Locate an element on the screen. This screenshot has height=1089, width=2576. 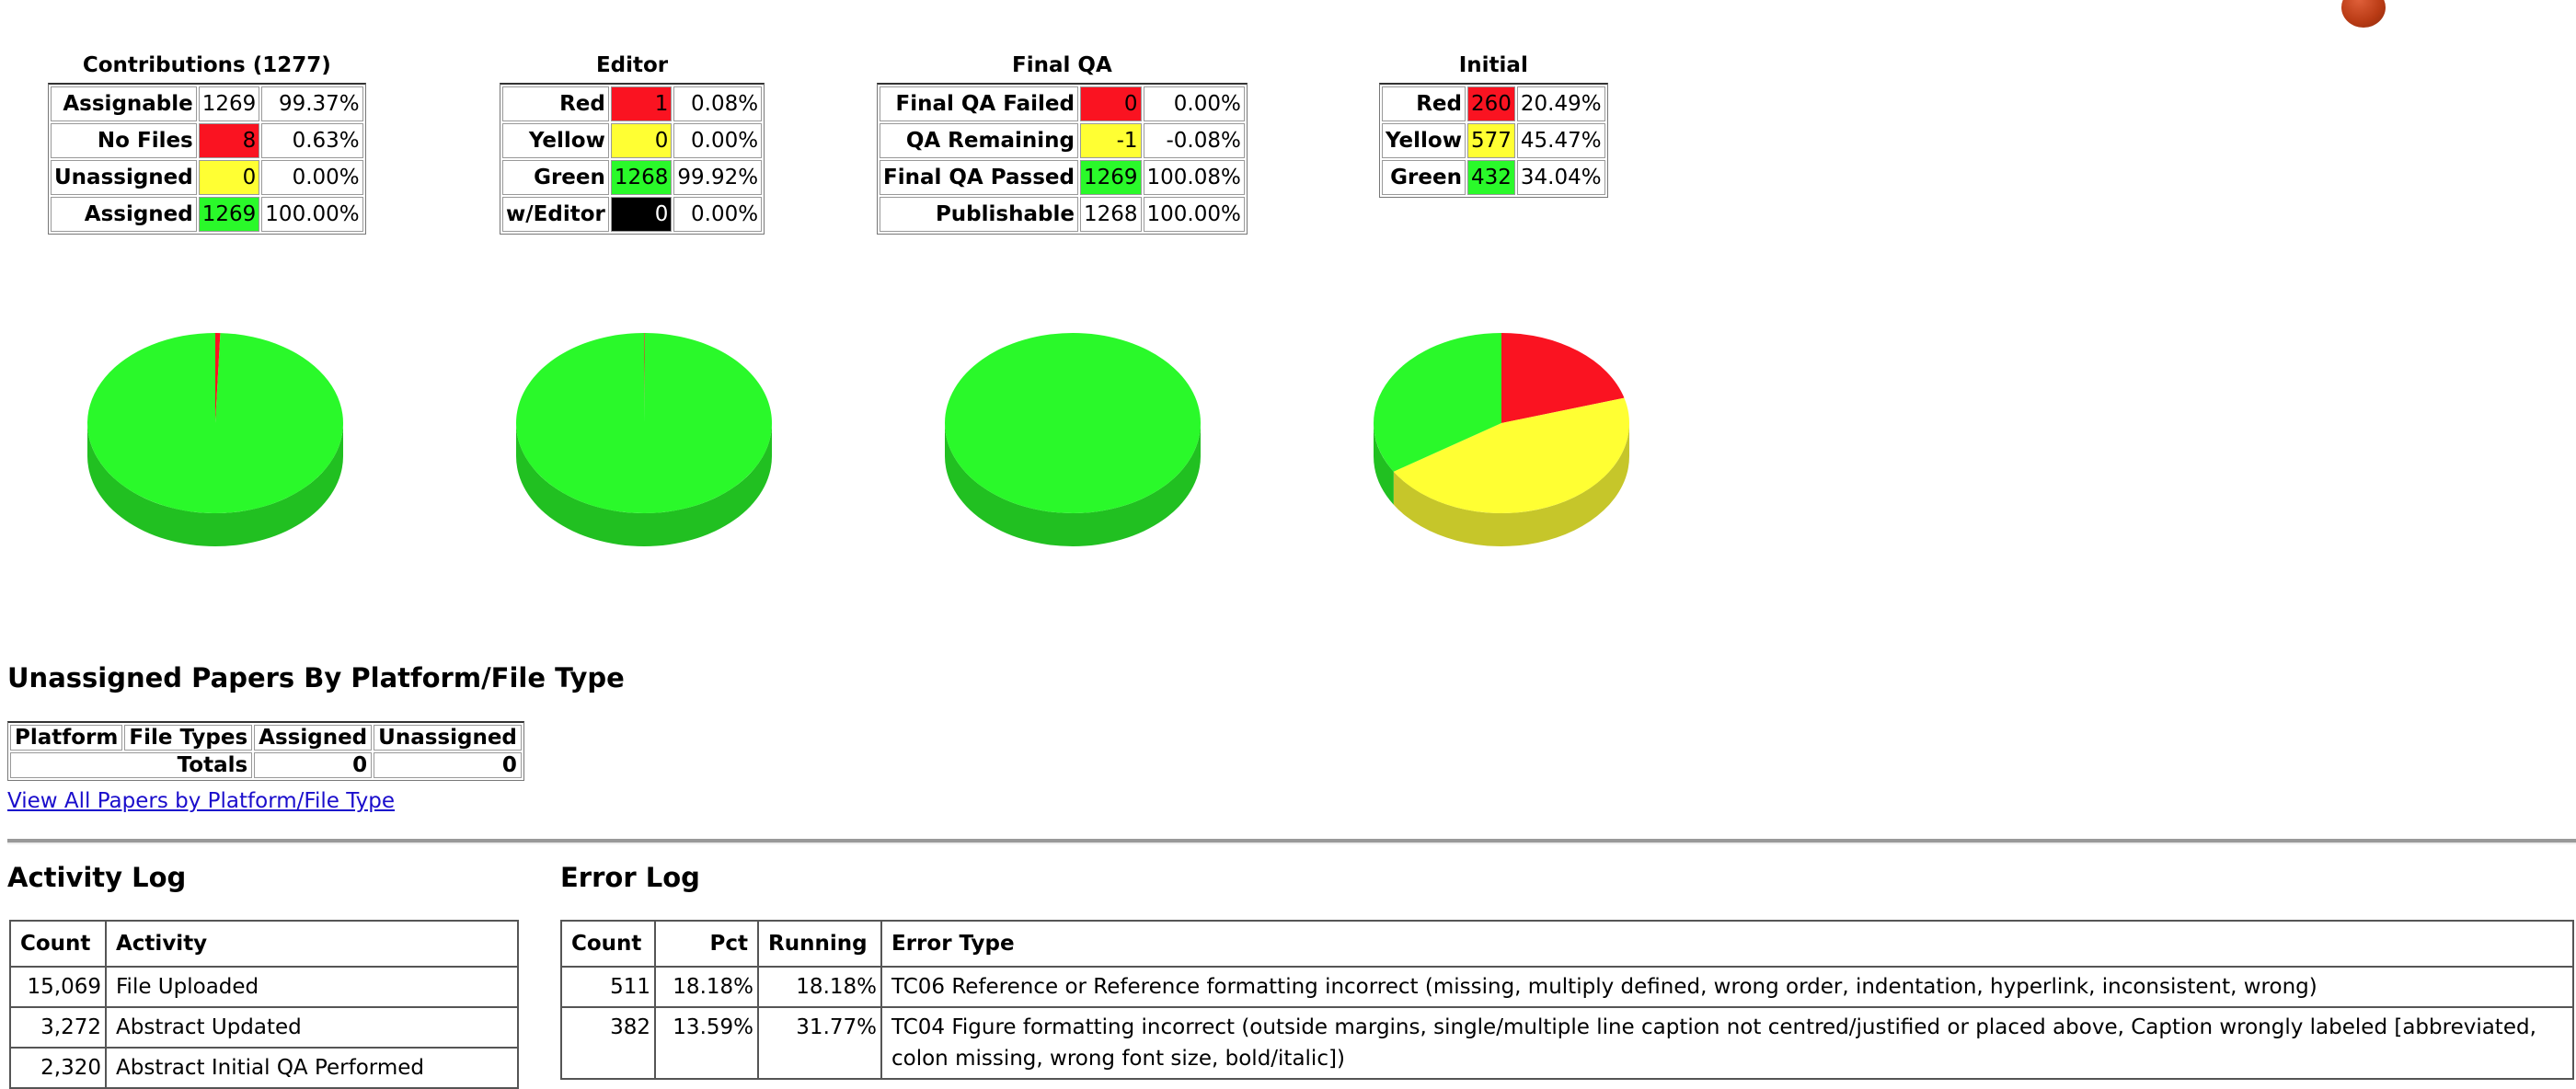
pie-charts is located at coordinates (858, 439).